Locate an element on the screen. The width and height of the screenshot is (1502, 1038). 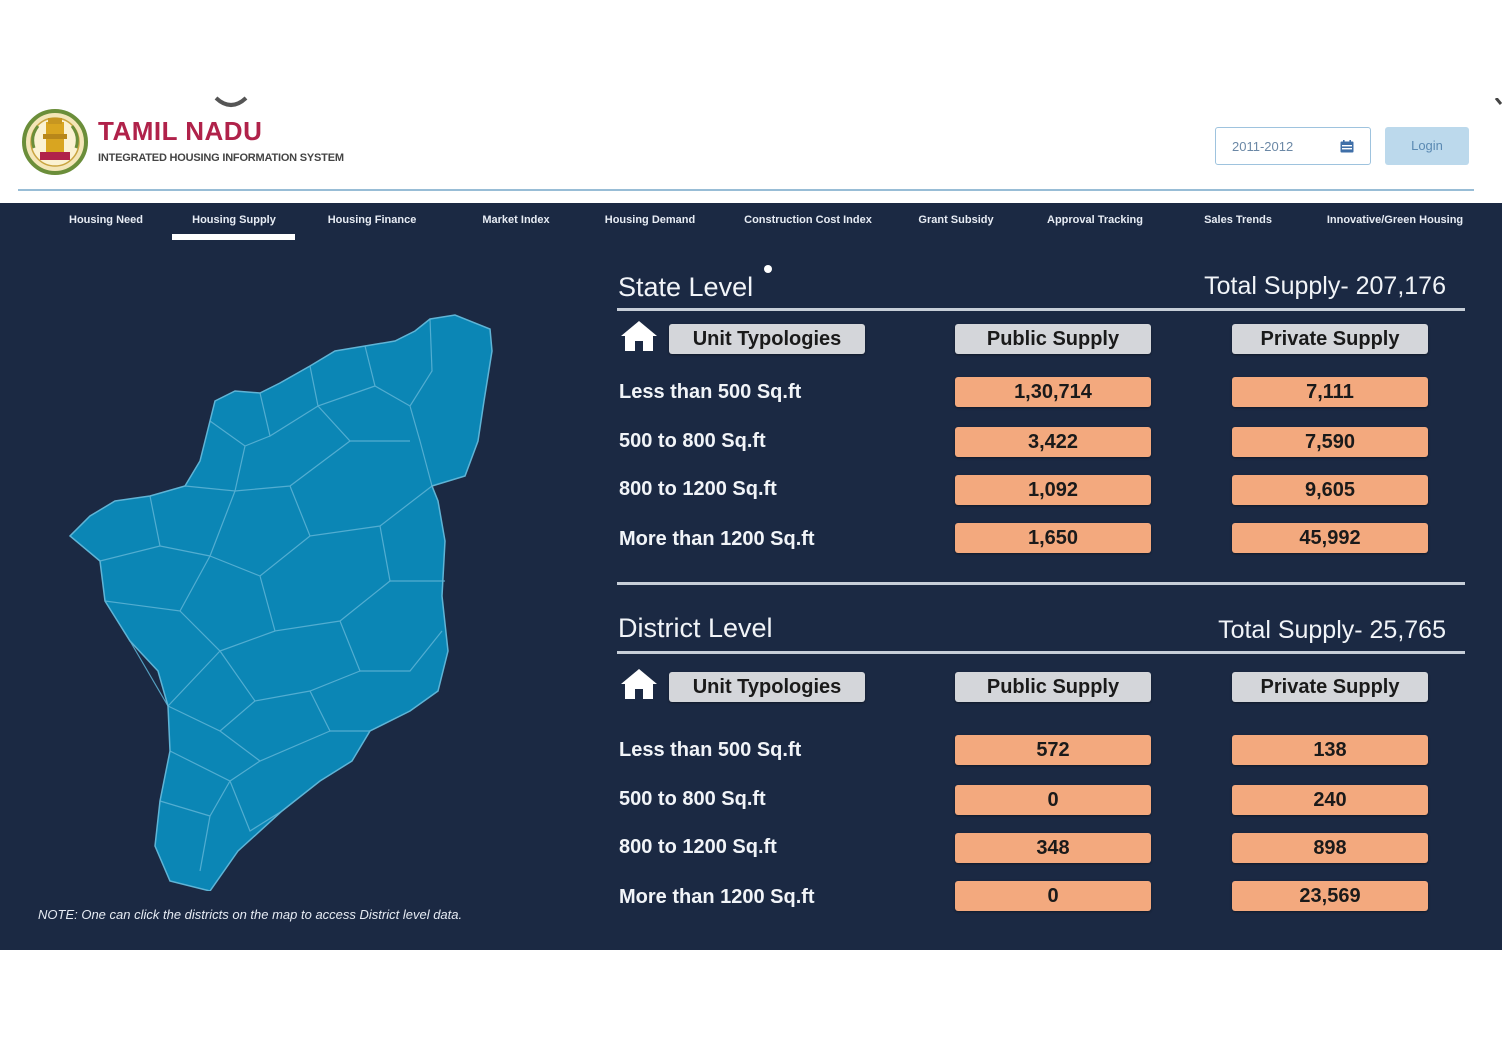
active-tab-indicator is located at coordinates (233, 237).